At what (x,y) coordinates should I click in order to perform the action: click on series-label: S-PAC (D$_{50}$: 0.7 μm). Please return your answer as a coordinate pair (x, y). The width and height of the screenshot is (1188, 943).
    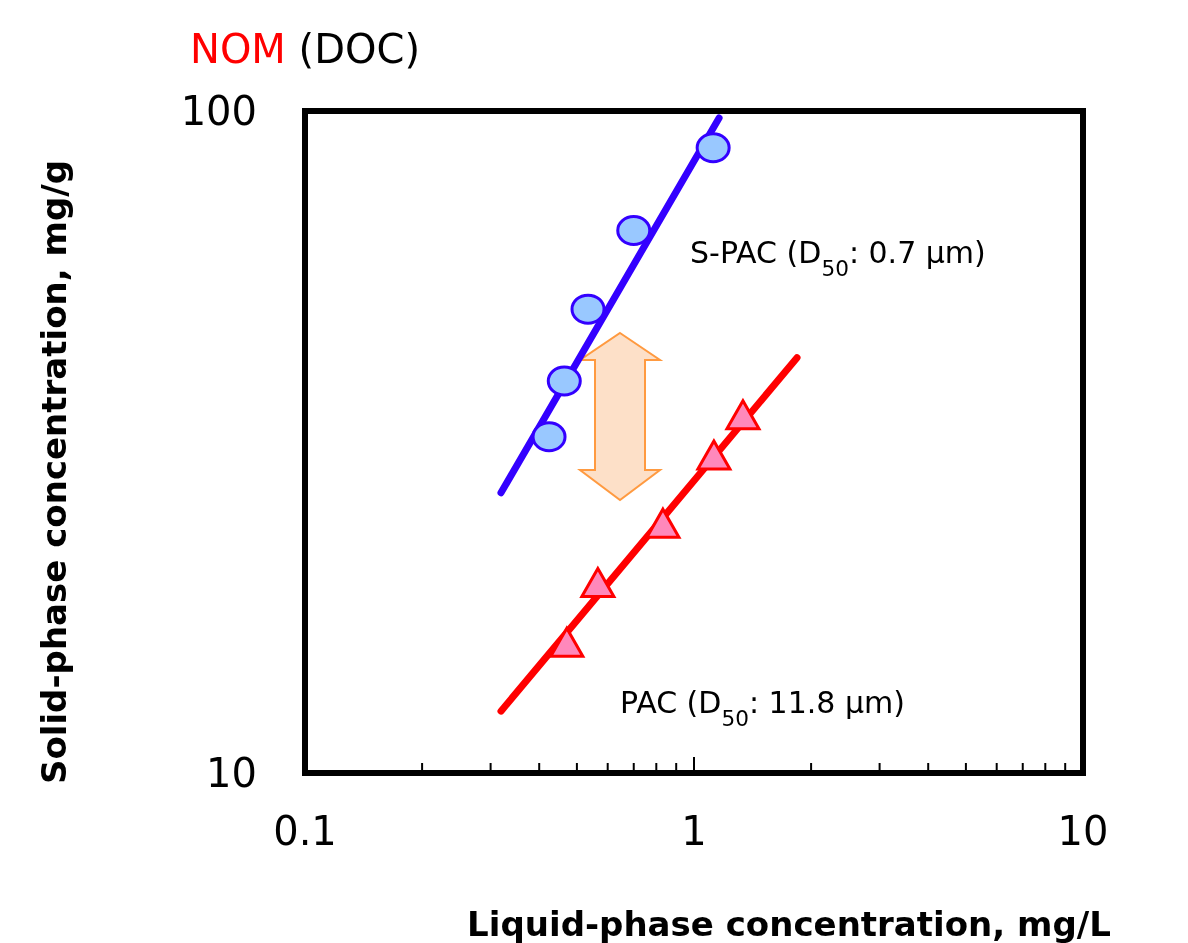
    Looking at the image, I should click on (838, 258).